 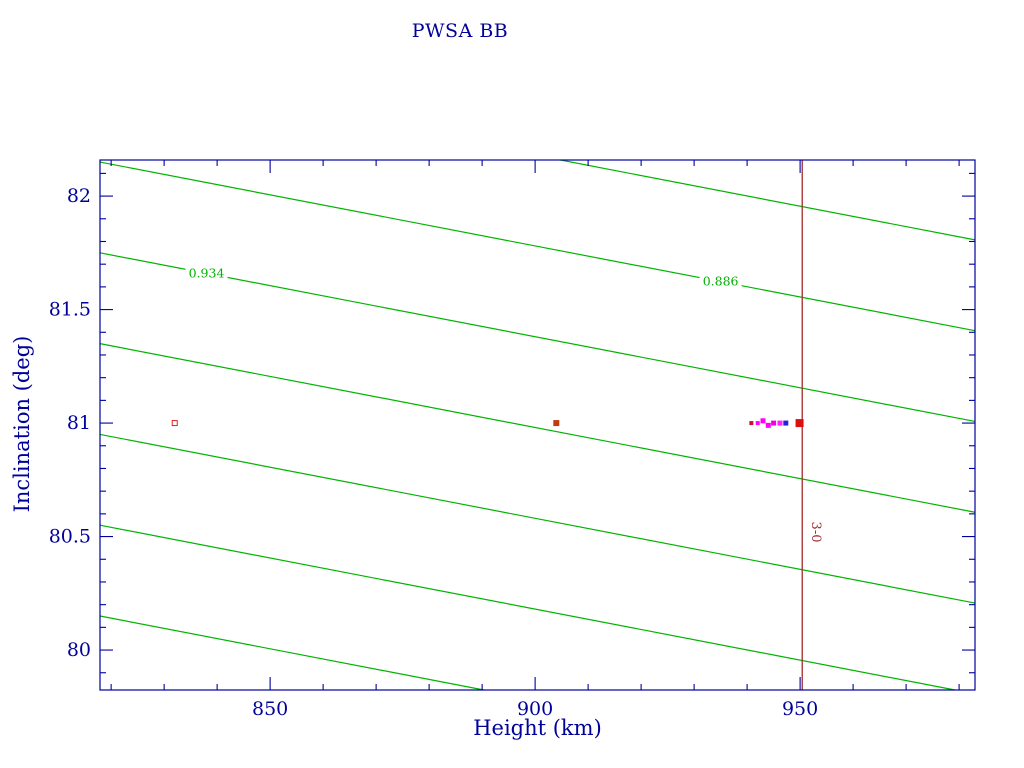 What do you see at coordinates (79, 650) in the screenshot?
I see `y-tick-label: 80` at bounding box center [79, 650].